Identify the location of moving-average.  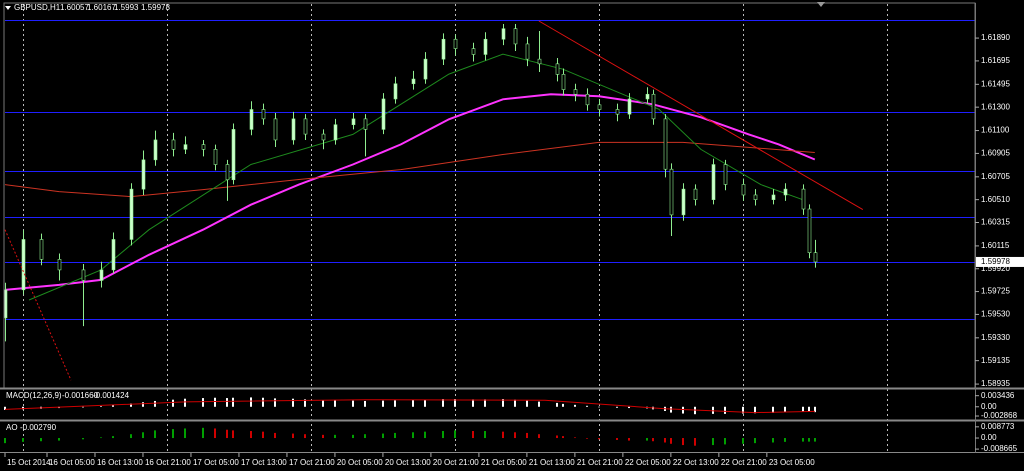
(409, 169).